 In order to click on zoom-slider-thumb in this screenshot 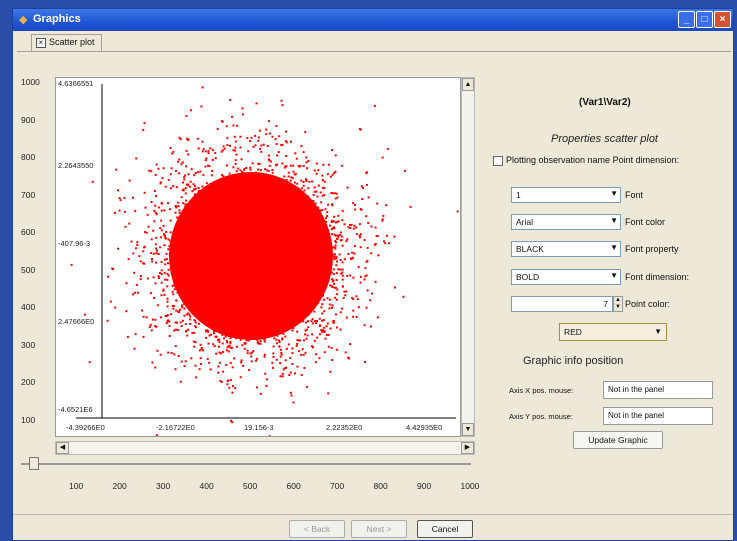, I will do `click(34, 463)`.